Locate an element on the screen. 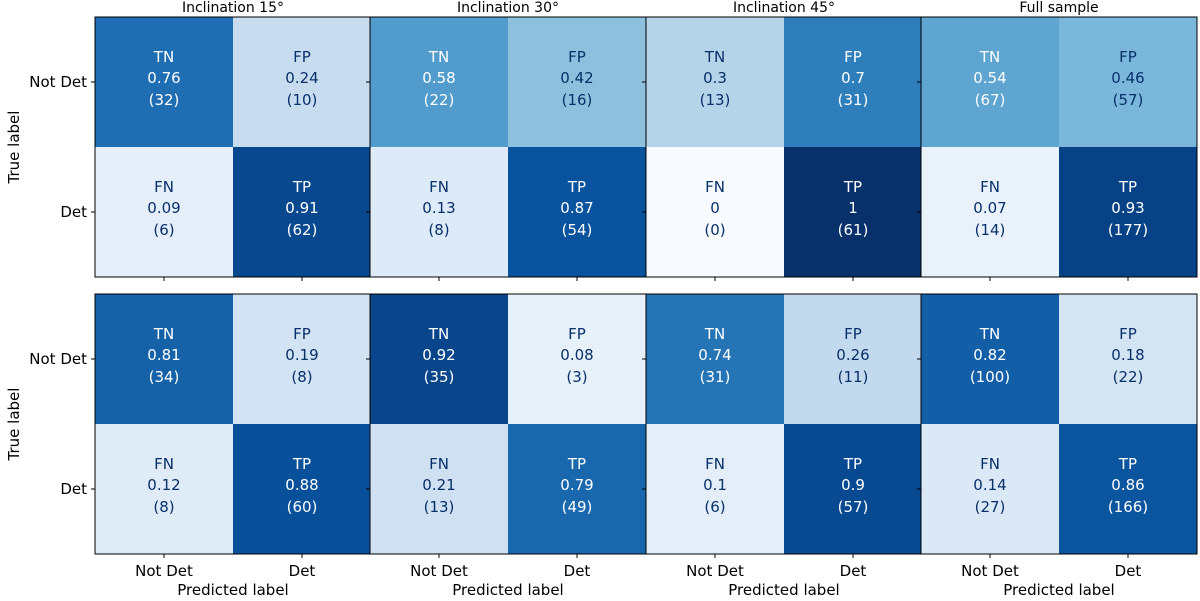 The width and height of the screenshot is (1200, 601). cell-value-label: 0.3 is located at coordinates (715, 78).